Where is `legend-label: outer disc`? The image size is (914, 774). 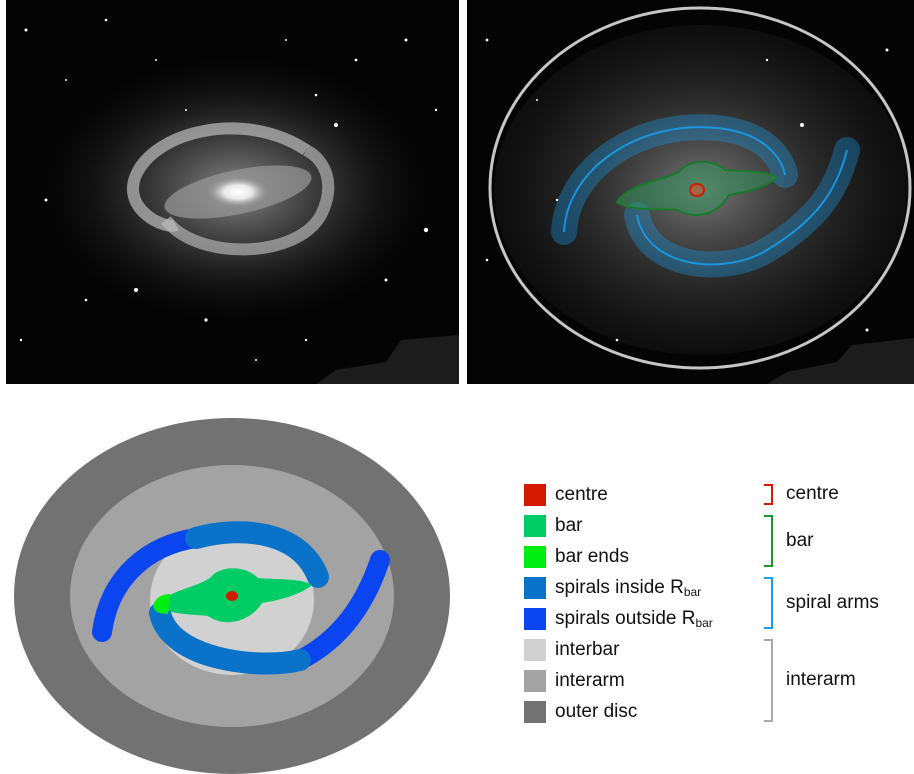
legend-label: outer disc is located at coordinates (596, 712).